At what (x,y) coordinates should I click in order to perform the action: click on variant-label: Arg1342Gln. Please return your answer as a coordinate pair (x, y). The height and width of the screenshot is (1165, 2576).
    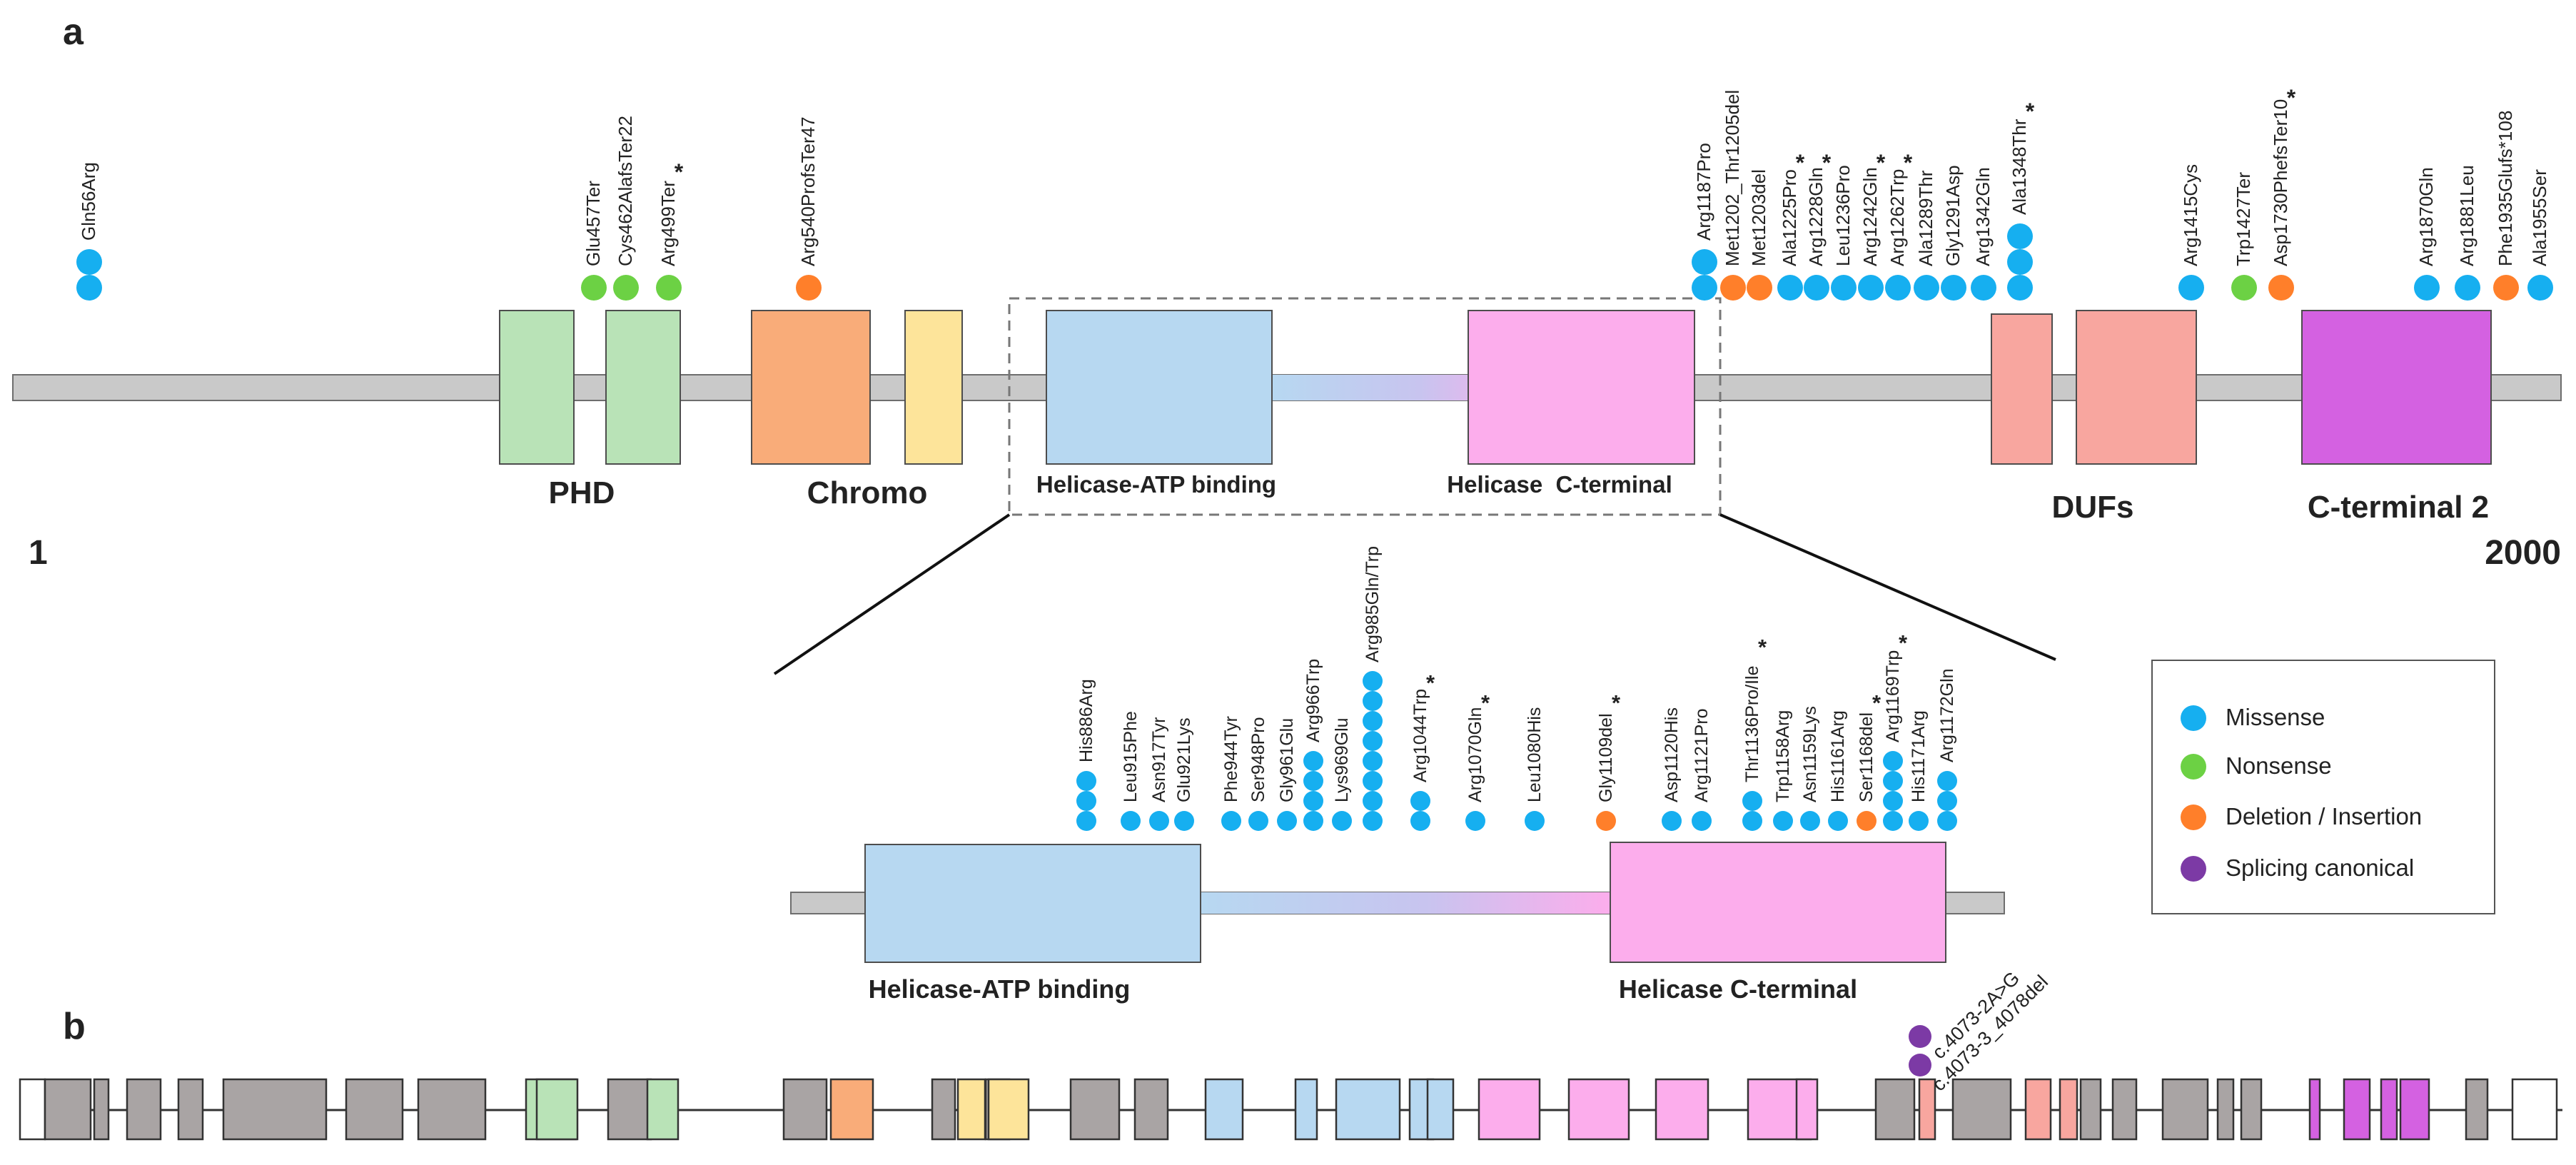
    Looking at the image, I should click on (1983, 216).